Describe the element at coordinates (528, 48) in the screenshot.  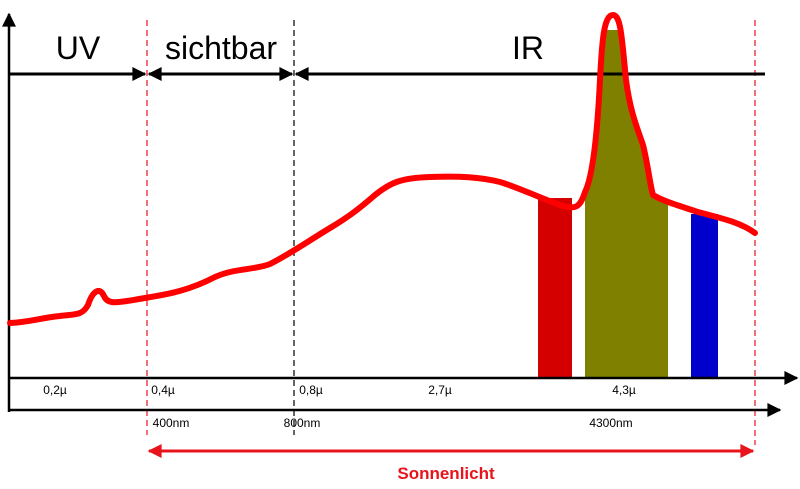
I see `ir-label: IR` at that location.